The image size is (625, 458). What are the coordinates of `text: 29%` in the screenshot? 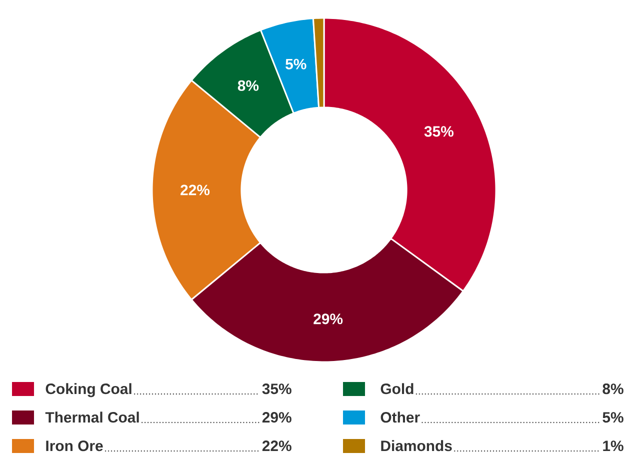 It's located at (277, 417).